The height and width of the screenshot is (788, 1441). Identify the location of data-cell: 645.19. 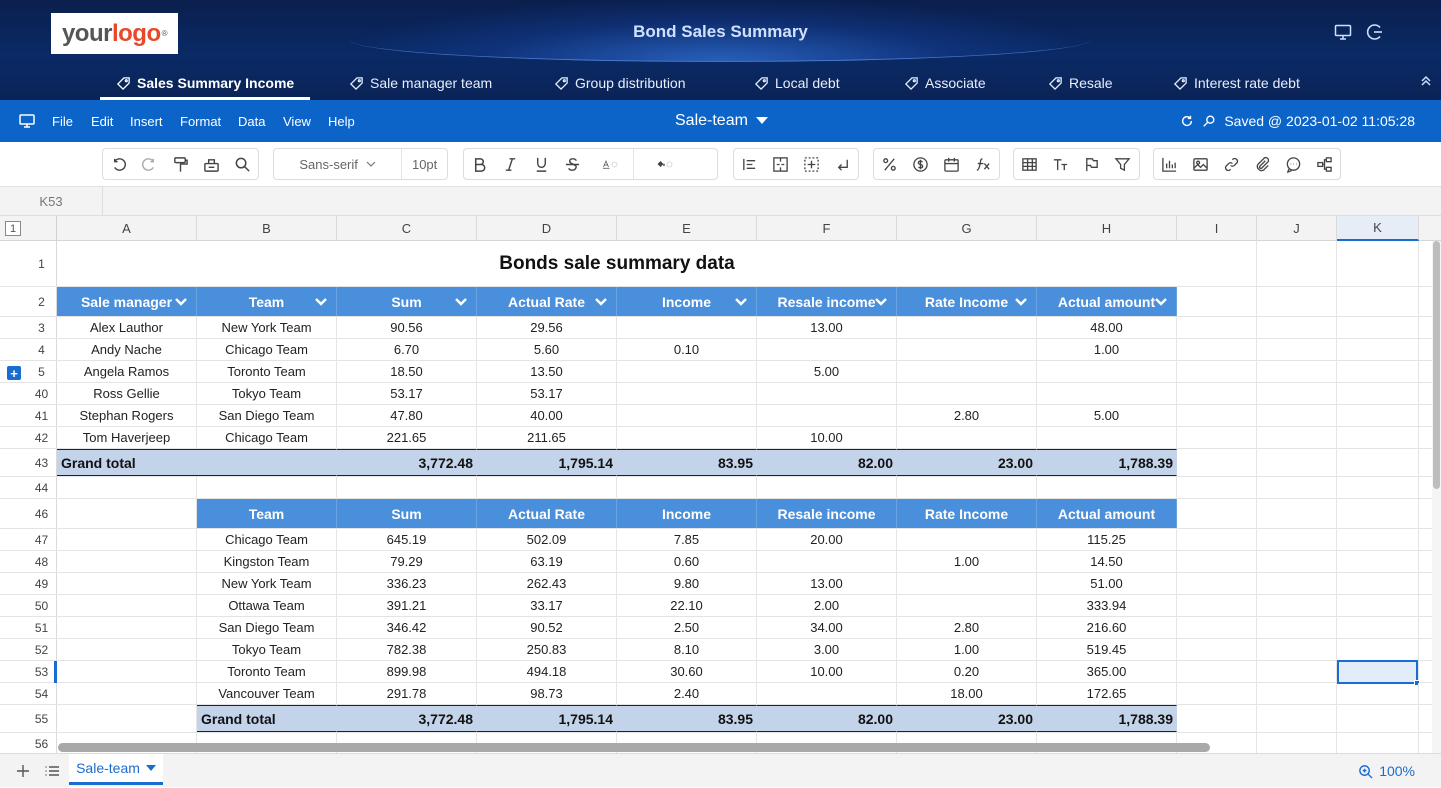
(407, 539).